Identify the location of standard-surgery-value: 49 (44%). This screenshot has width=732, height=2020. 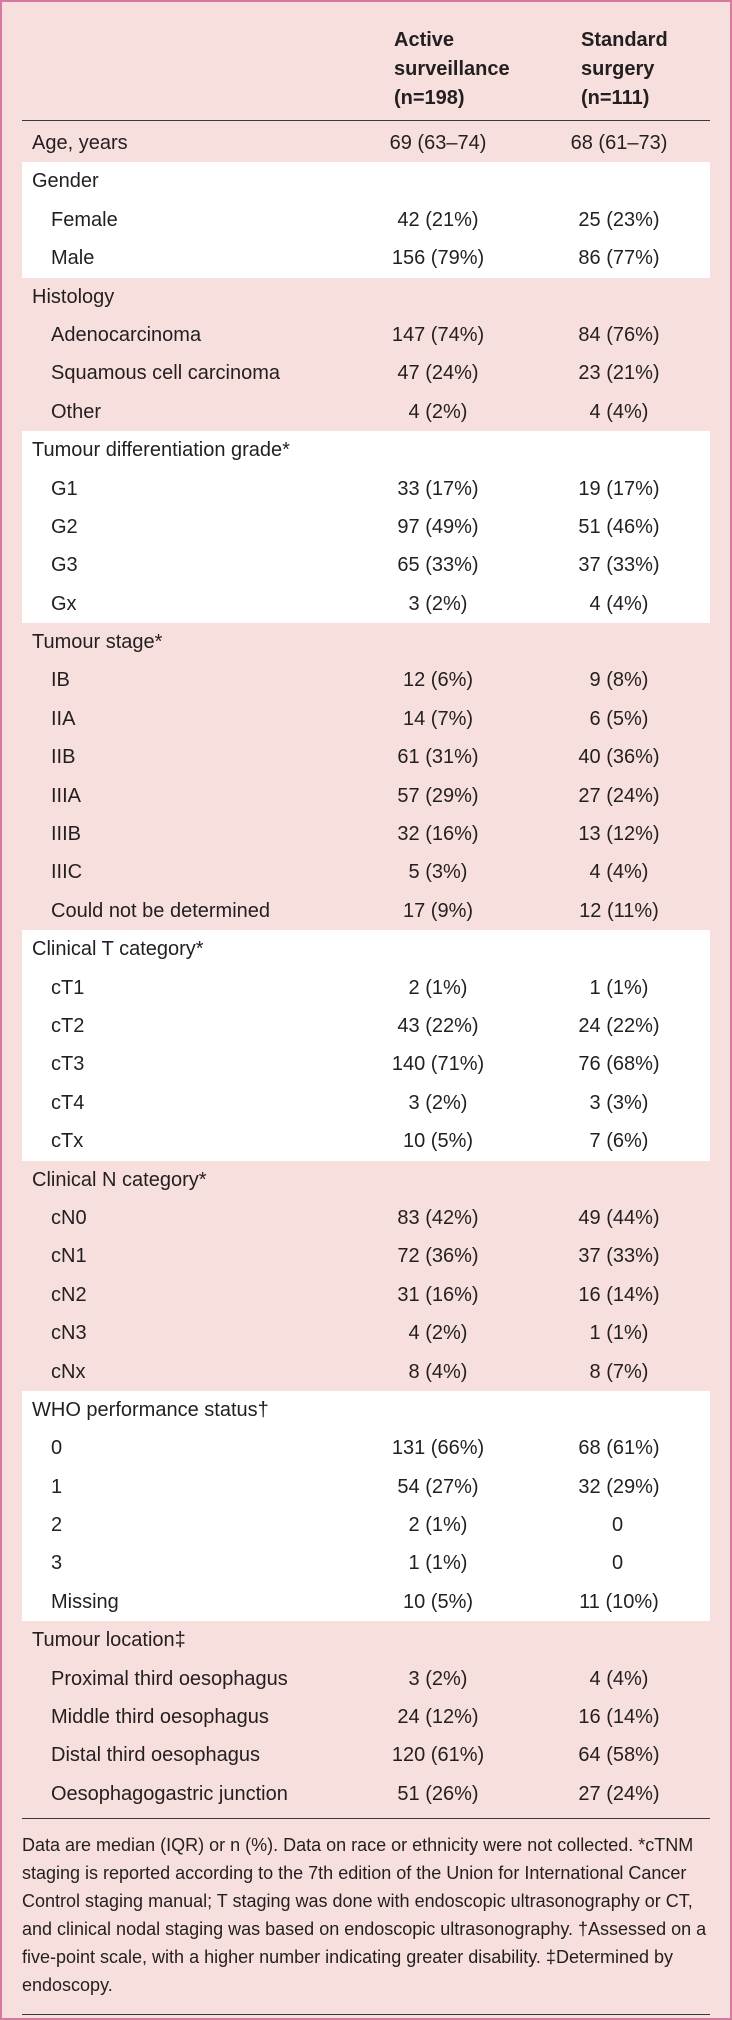
(619, 1217).